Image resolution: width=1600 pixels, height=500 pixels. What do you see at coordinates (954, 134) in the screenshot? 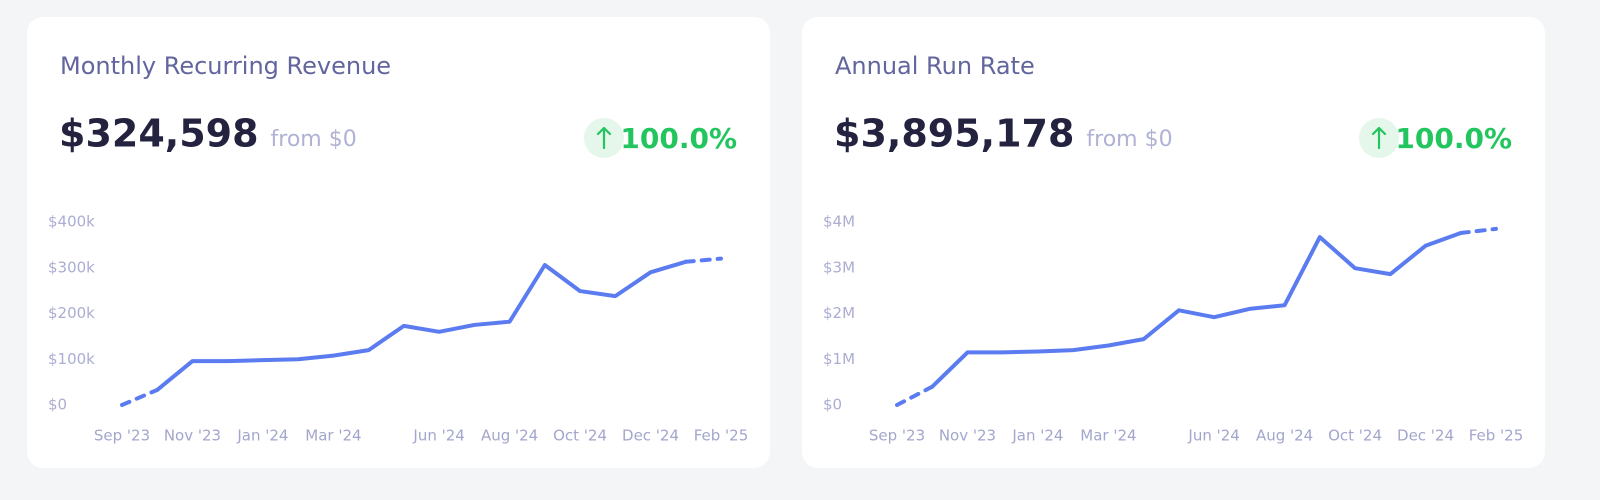
I see `headline-value: $3,895,178` at bounding box center [954, 134].